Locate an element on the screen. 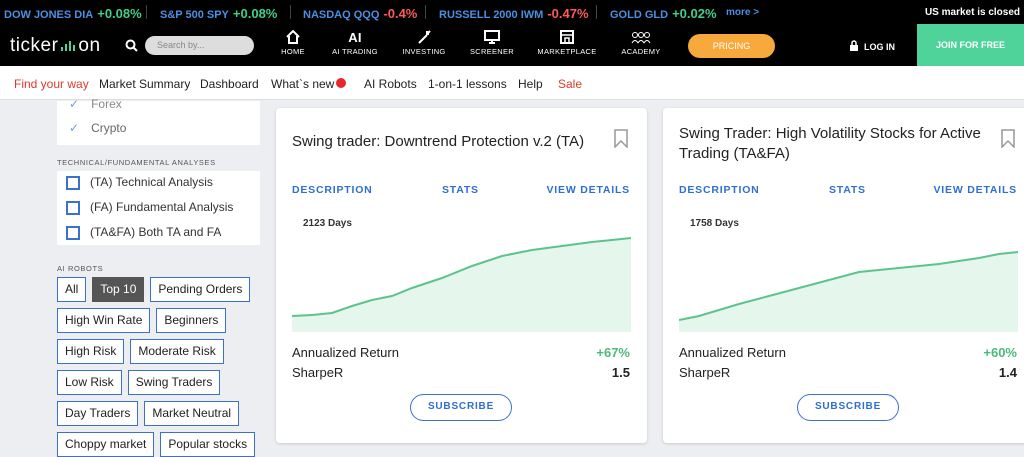  analysis-option: (FA) Fundamental Analysis is located at coordinates (145, 207).